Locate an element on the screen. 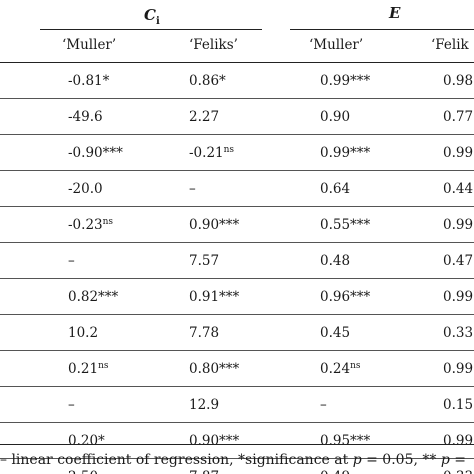 The height and width of the screenshot is (474, 474). table-bottom-rule is located at coordinates (237, 444).